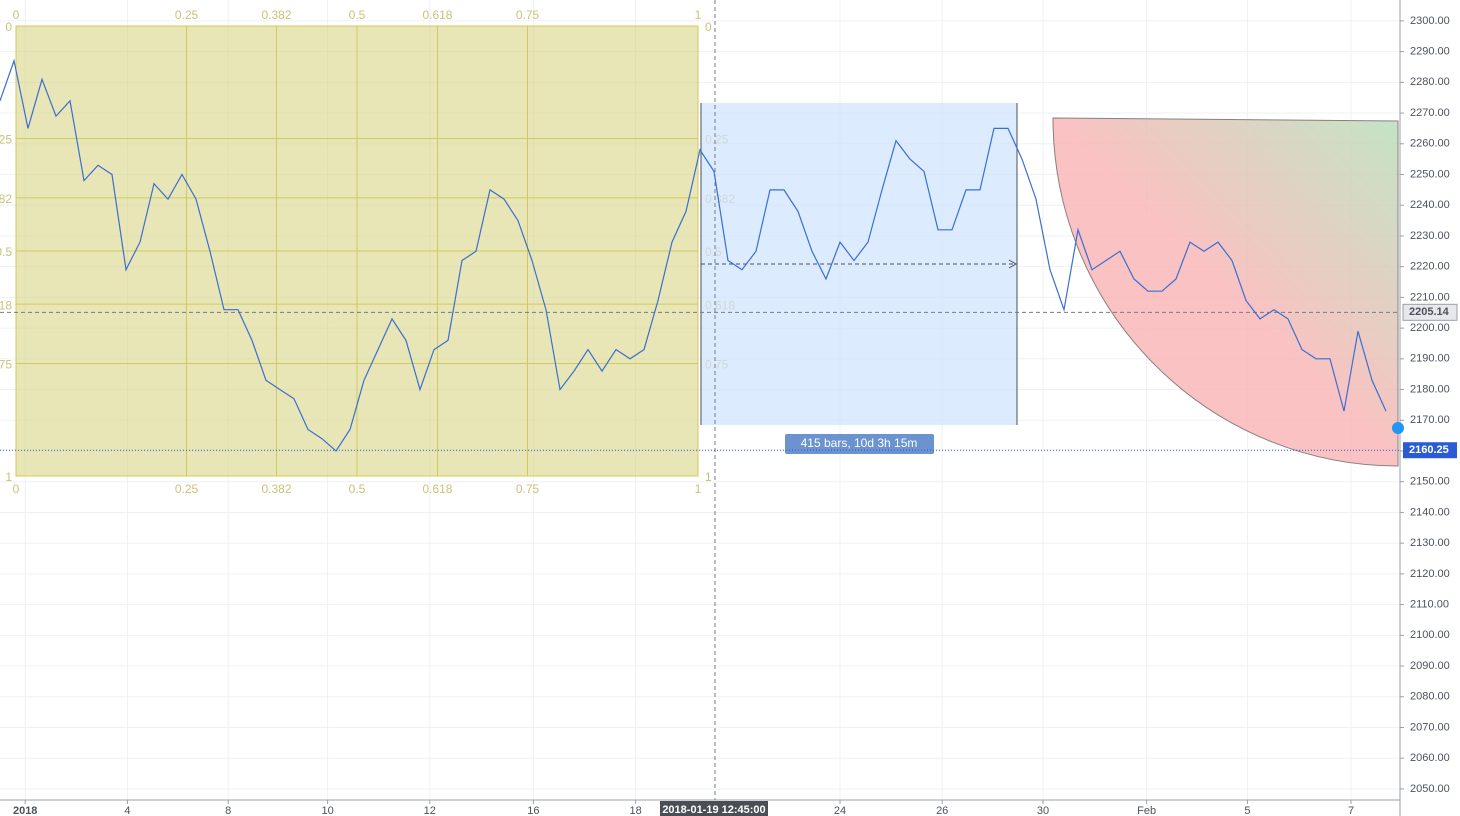  What do you see at coordinates (1430, 389) in the screenshot?
I see `y-tick-label: 2180.00` at bounding box center [1430, 389].